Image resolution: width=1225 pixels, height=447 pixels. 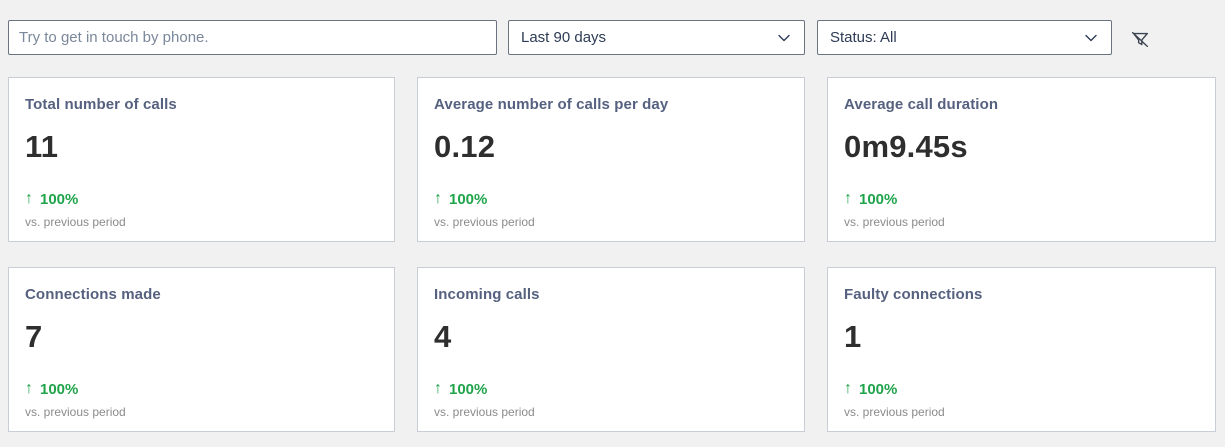 What do you see at coordinates (913, 294) in the screenshot?
I see `card-title: Faulty connections` at bounding box center [913, 294].